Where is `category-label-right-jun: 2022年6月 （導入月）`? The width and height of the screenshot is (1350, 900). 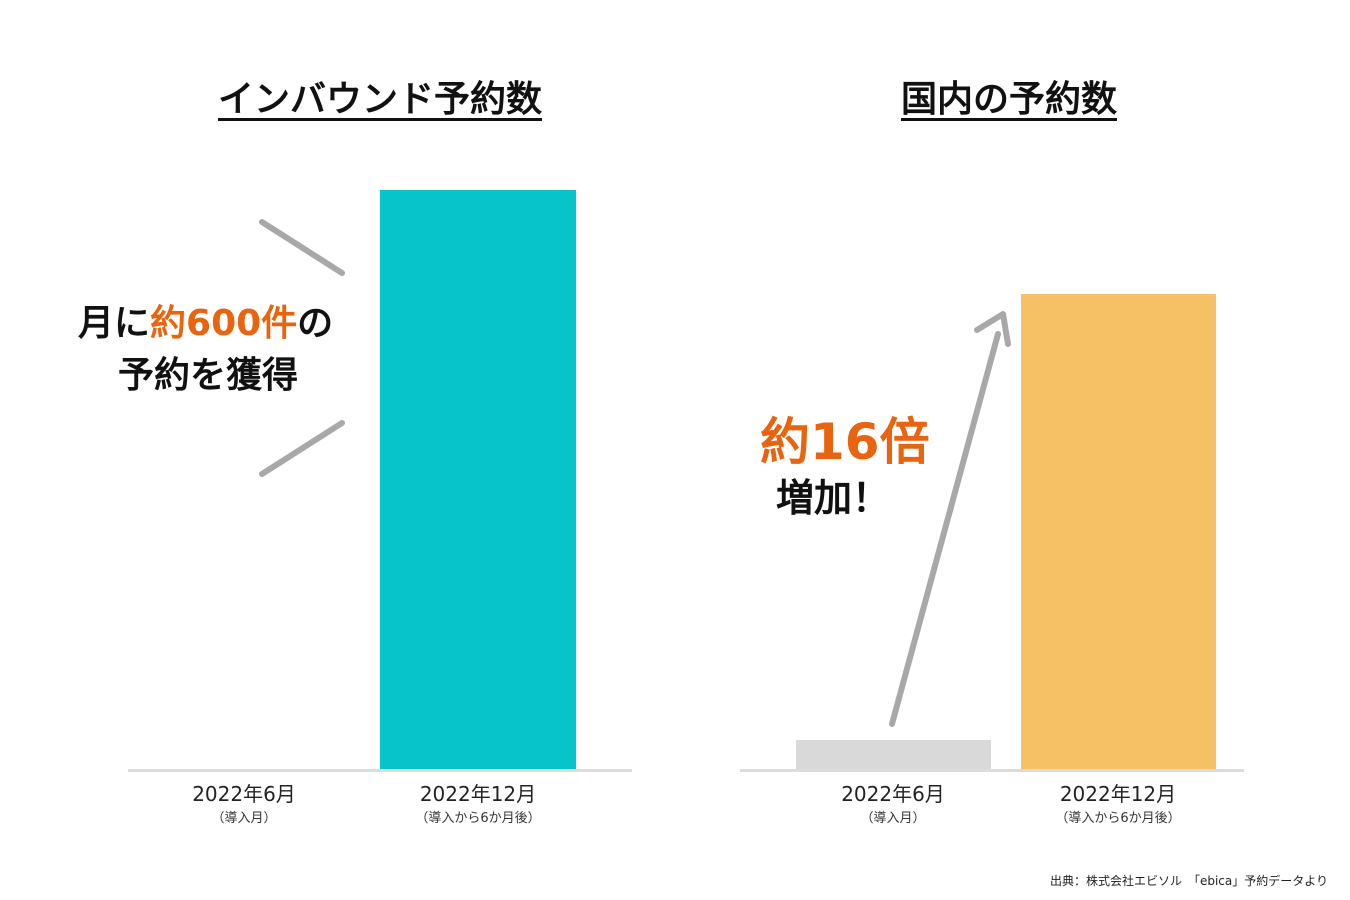
category-label-right-jun: 2022年6月 （導入月） is located at coordinates (893, 805).